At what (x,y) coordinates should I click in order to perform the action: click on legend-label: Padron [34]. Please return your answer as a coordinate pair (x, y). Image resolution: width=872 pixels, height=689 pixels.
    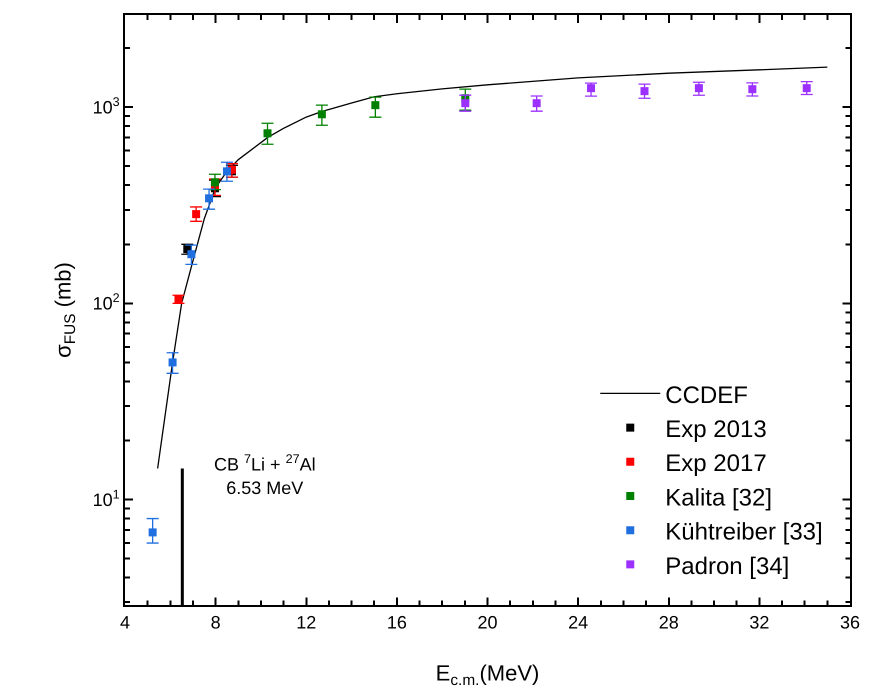
    Looking at the image, I should click on (727, 566).